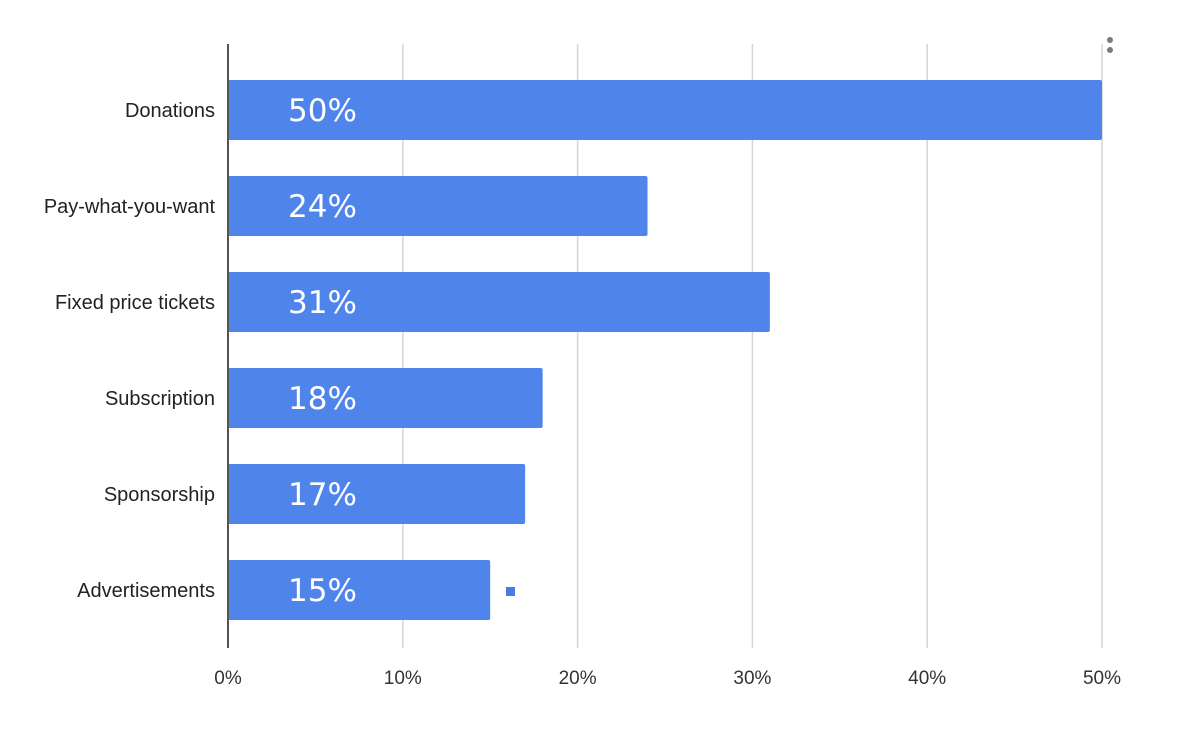  I want to click on category-label: Advertisements, so click(146, 591).